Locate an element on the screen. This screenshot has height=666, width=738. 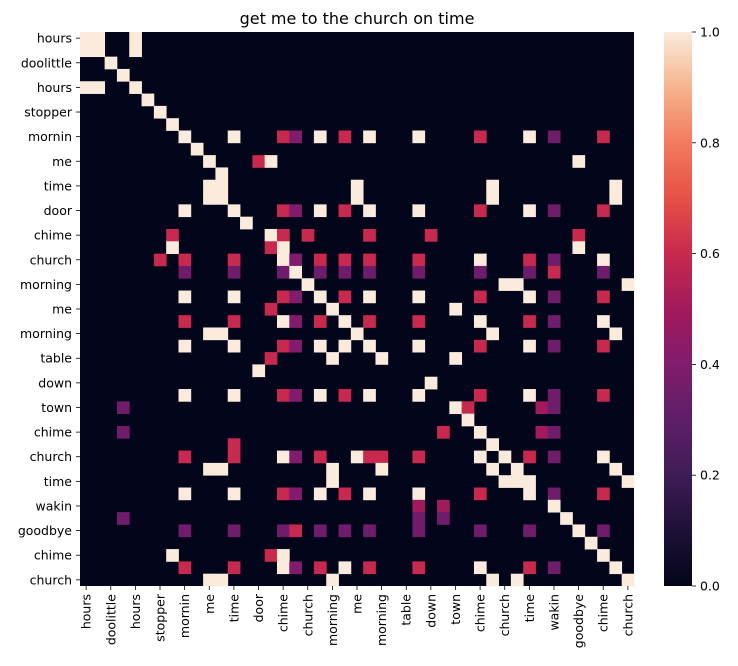
colorbar-tick-label: 0.4 is located at coordinates (710, 364).